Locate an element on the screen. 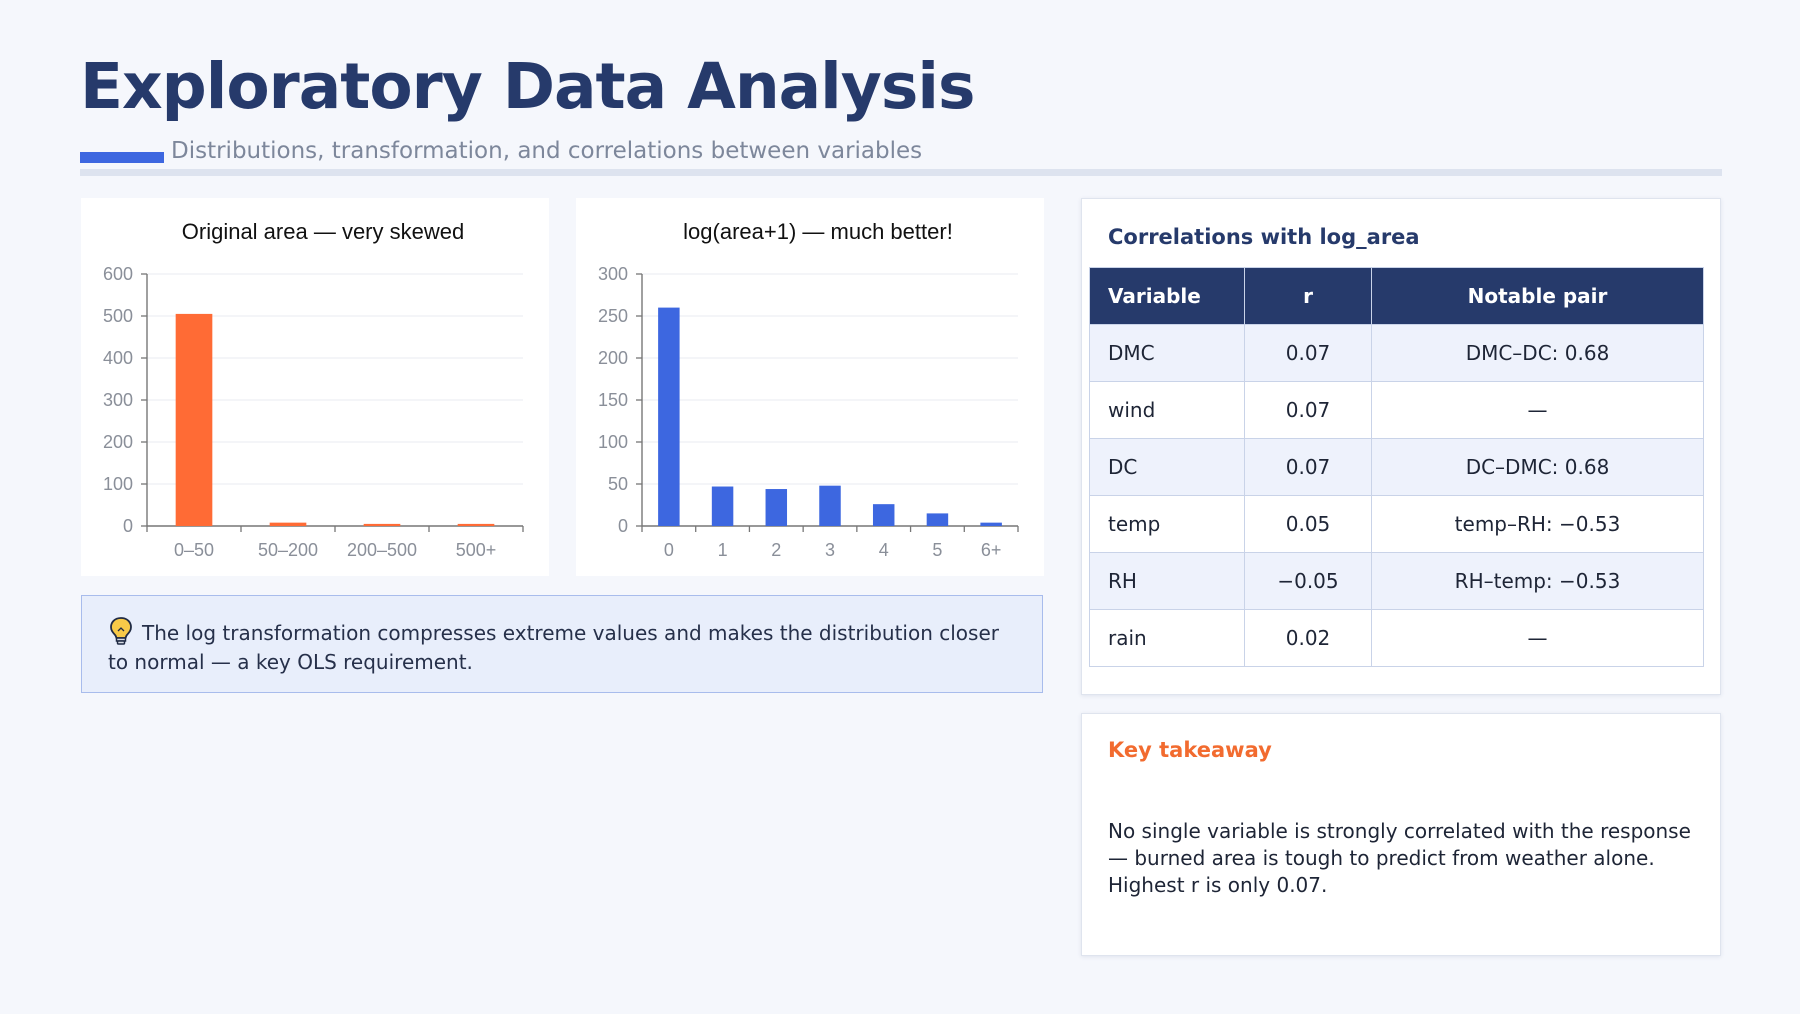 This screenshot has width=1800, height=1014. x-tick-label: 0 is located at coordinates (669, 550).